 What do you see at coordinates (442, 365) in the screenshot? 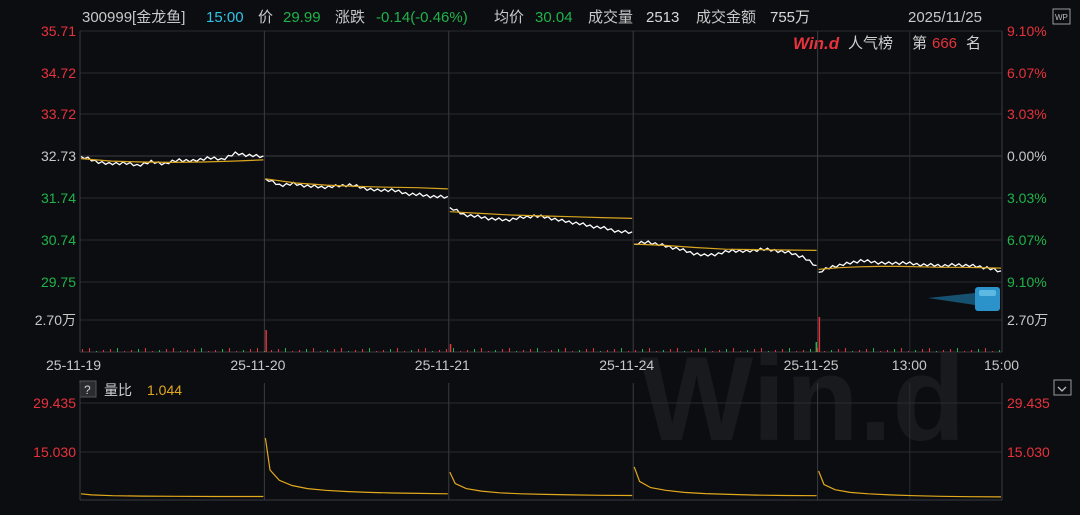
I see `x-tick-label: 25-11-21` at bounding box center [442, 365].